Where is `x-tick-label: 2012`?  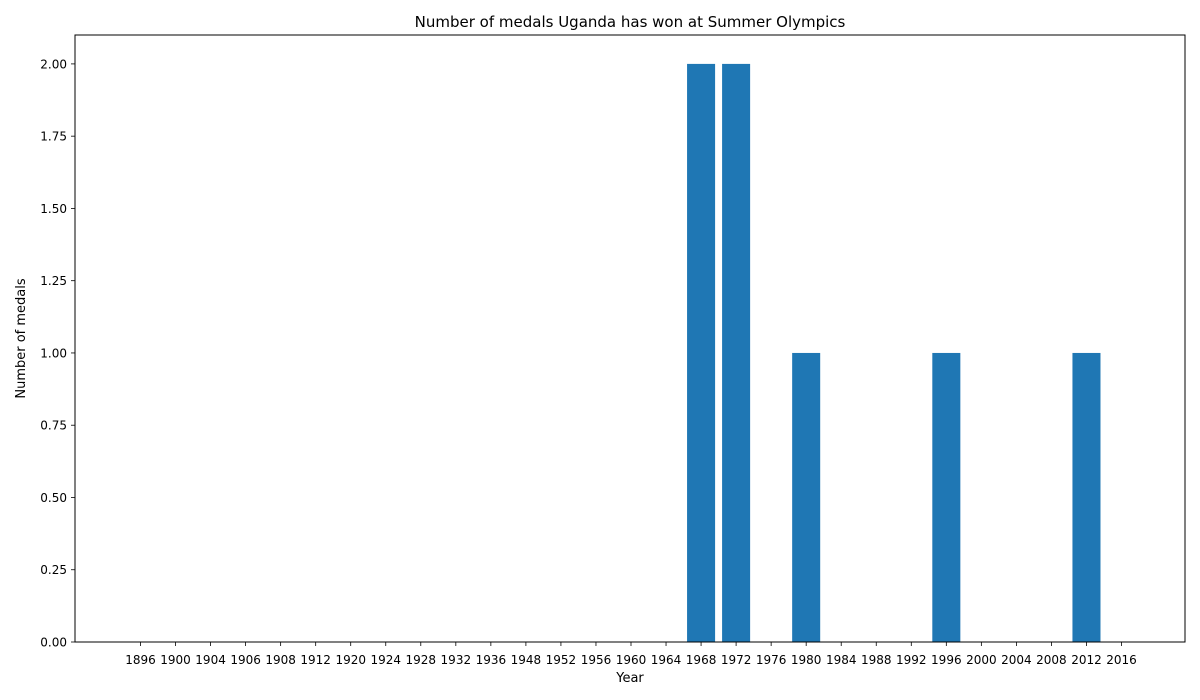
x-tick-label: 2012 is located at coordinates (1086, 660).